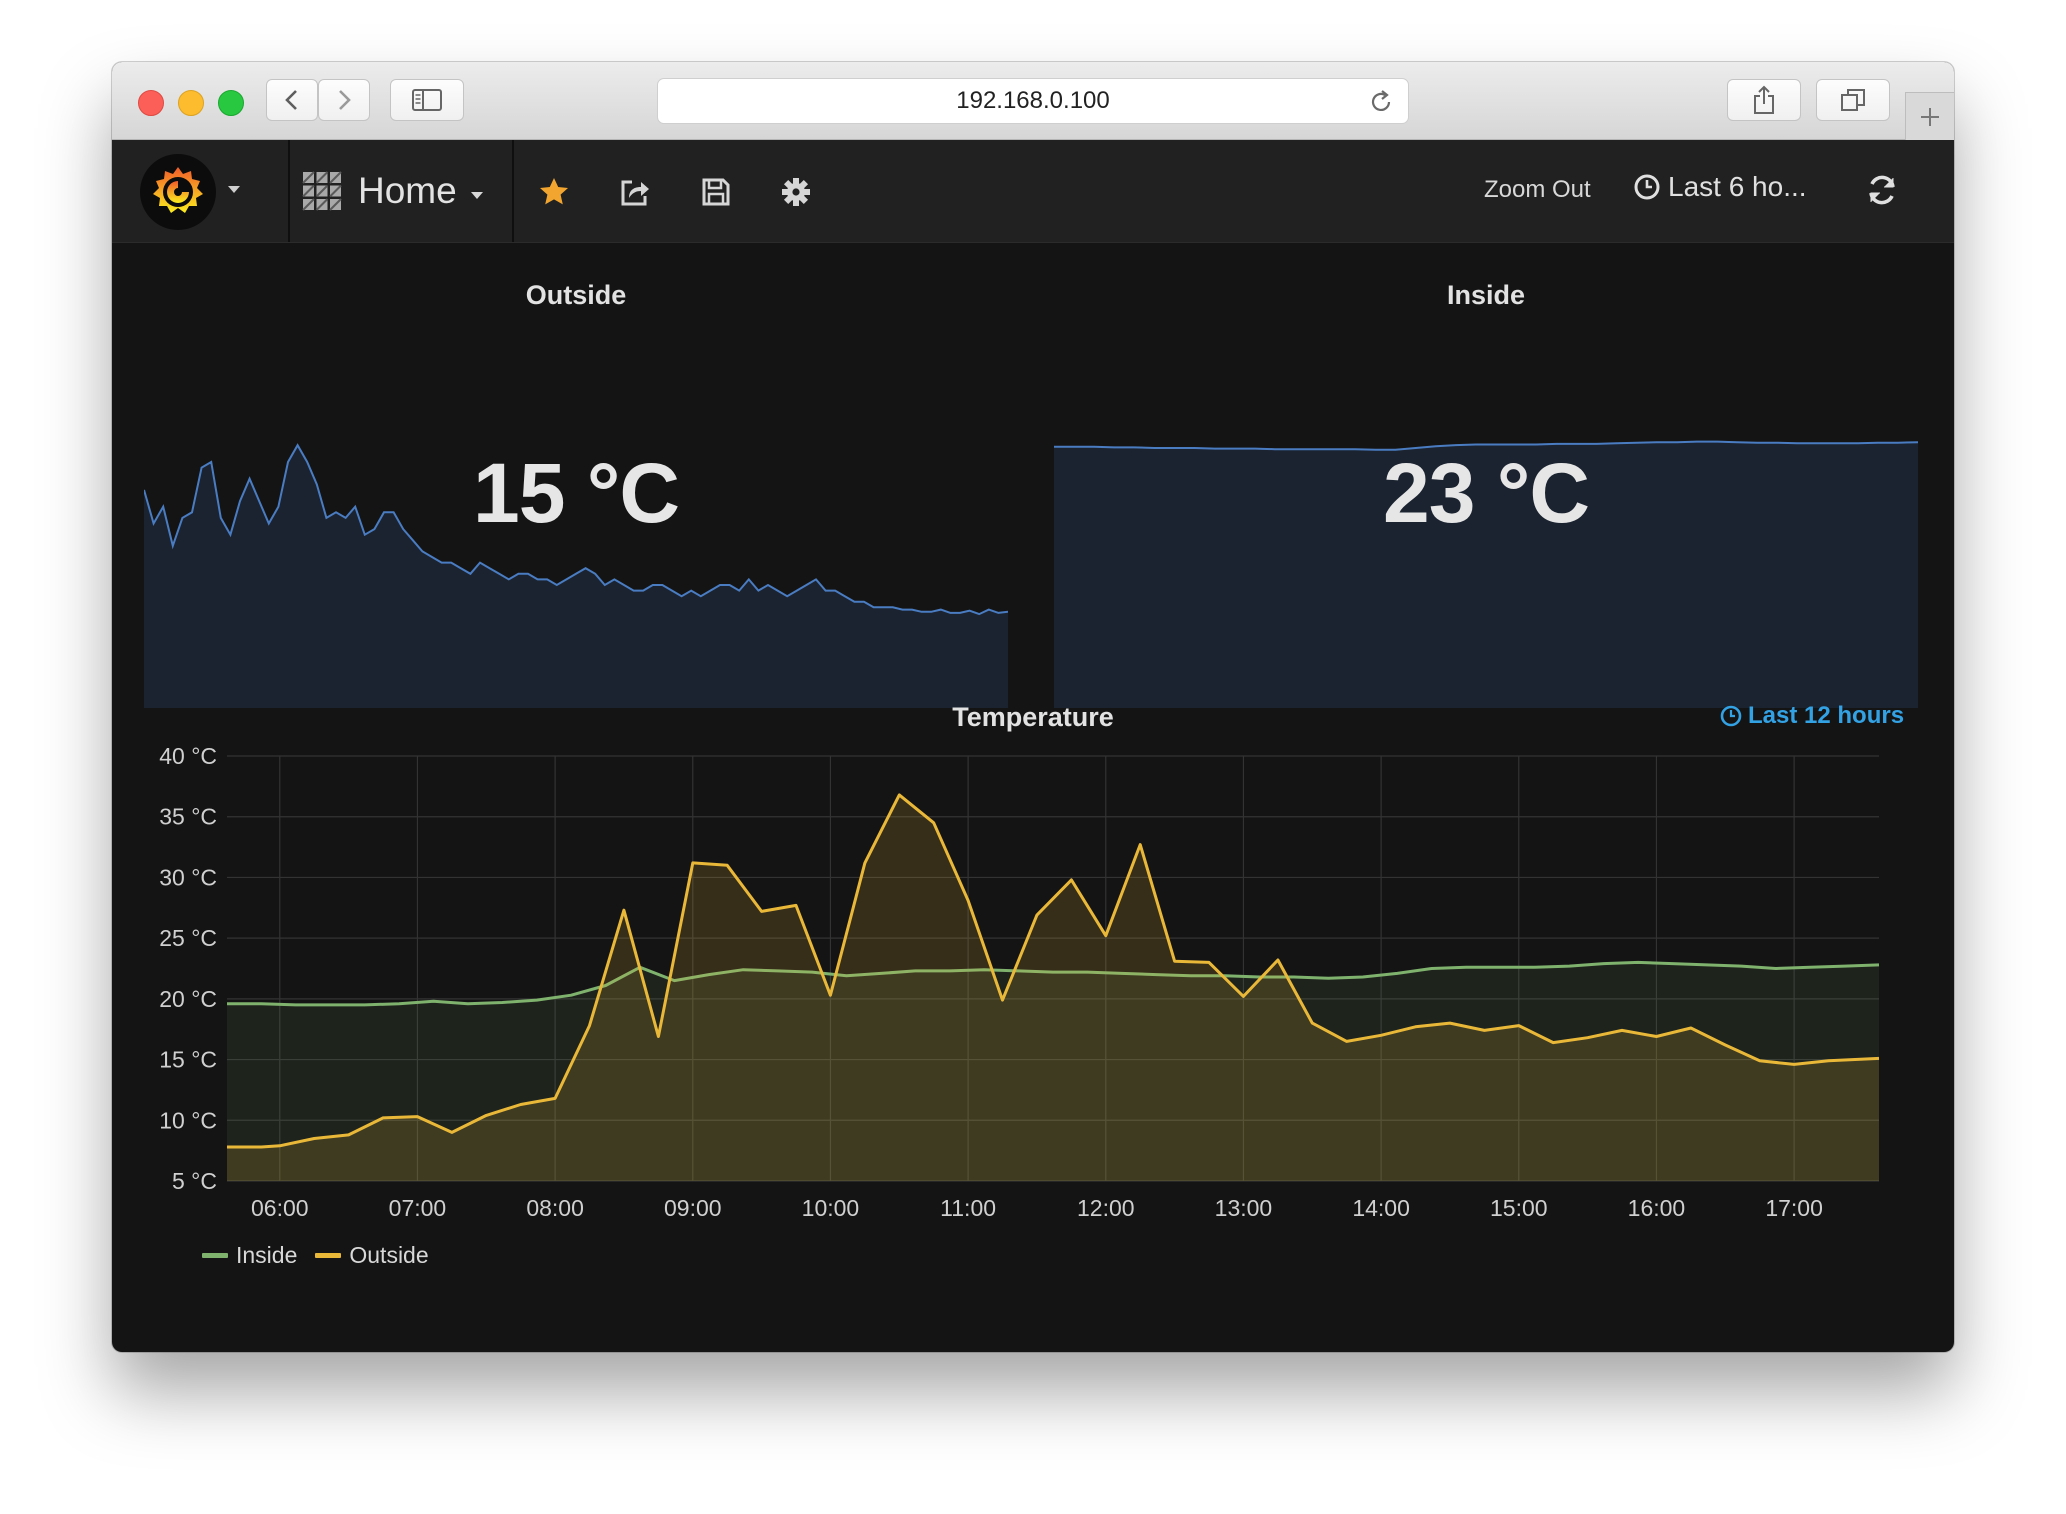 The height and width of the screenshot is (1514, 2066). I want to click on x-tick-label: 06:00, so click(280, 1208).